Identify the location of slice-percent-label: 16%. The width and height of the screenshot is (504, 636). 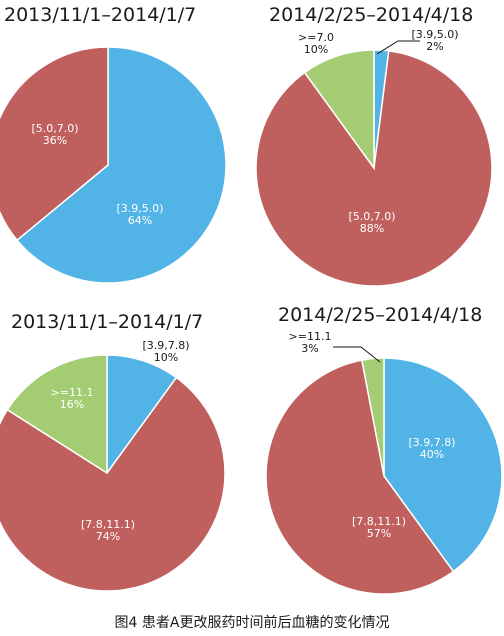
(72, 404).